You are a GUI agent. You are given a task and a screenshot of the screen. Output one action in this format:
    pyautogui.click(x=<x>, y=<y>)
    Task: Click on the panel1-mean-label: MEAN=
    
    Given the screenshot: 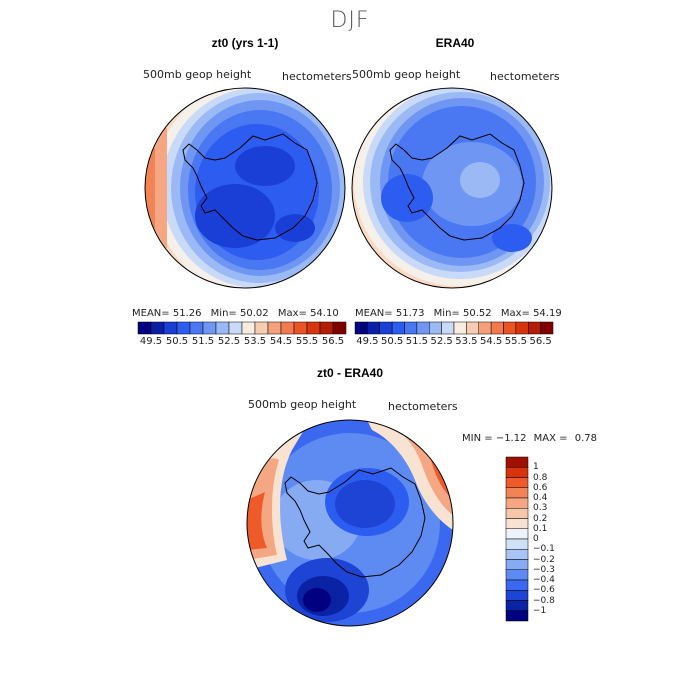 What is the action you would take?
    pyautogui.click(x=151, y=313)
    